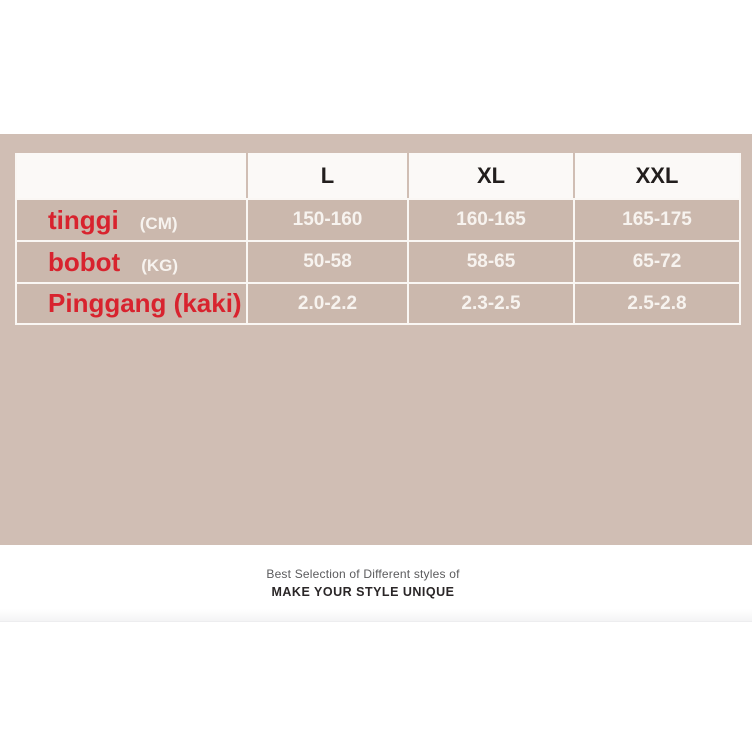 The width and height of the screenshot is (752, 752). What do you see at coordinates (131, 175) in the screenshot?
I see `size-table-header-empty` at bounding box center [131, 175].